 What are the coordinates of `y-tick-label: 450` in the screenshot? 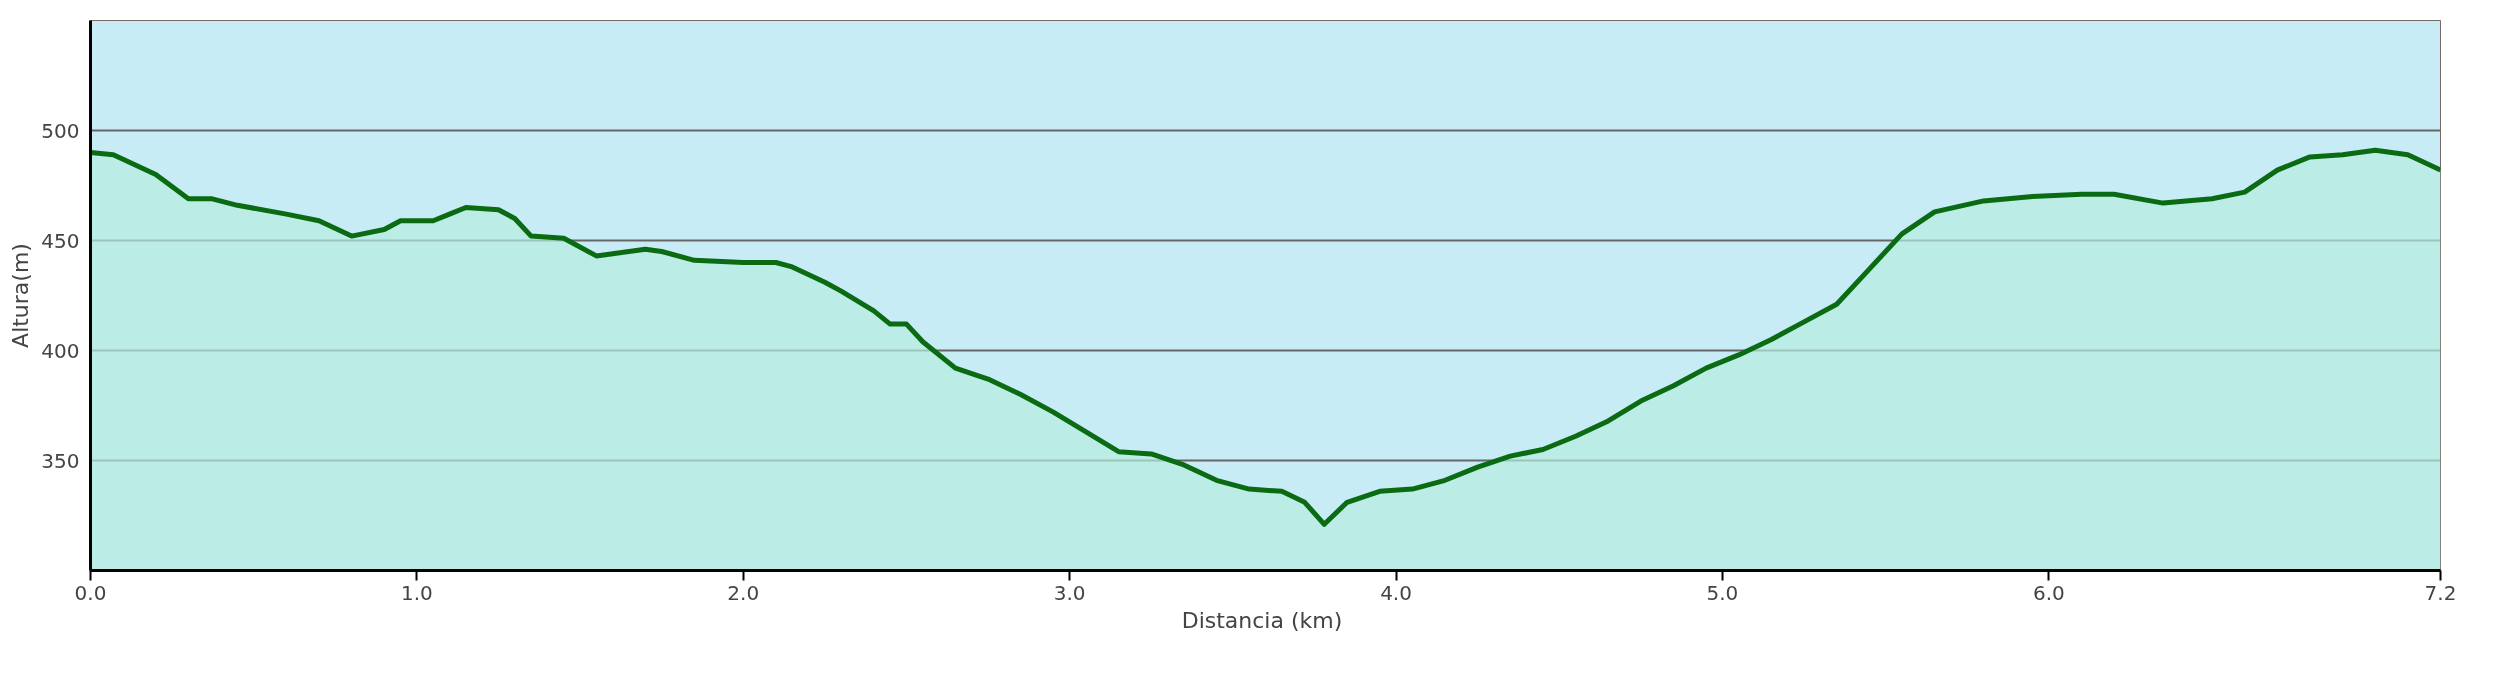 It's located at (60, 240).